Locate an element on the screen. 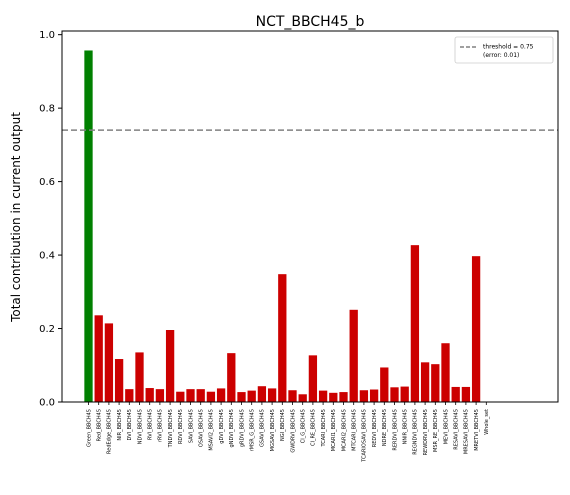 This screenshot has height=495, width=570. y-axis-label: Total contribution in current output is located at coordinates (16, 217).